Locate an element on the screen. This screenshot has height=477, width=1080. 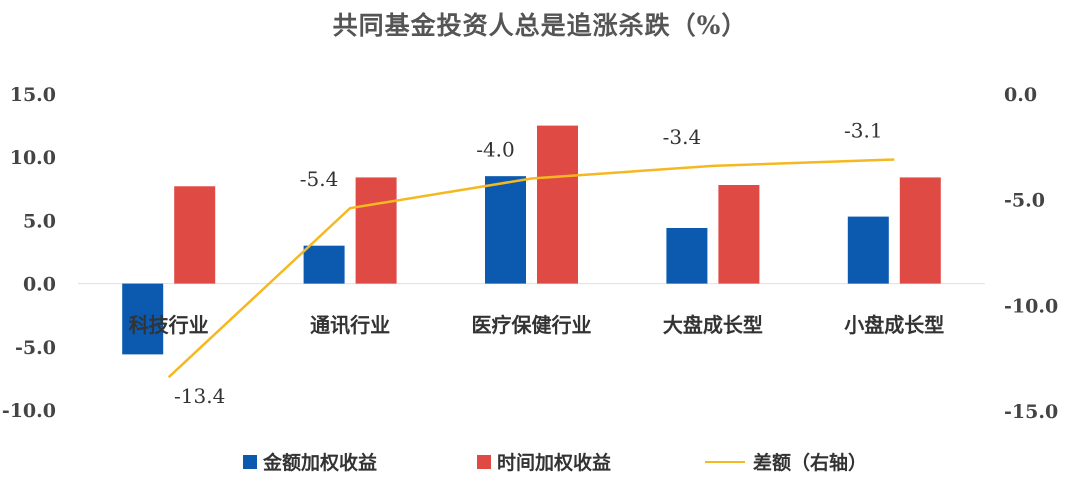
legend-item-diff: 差额（右轴） is located at coordinates (786, 461).